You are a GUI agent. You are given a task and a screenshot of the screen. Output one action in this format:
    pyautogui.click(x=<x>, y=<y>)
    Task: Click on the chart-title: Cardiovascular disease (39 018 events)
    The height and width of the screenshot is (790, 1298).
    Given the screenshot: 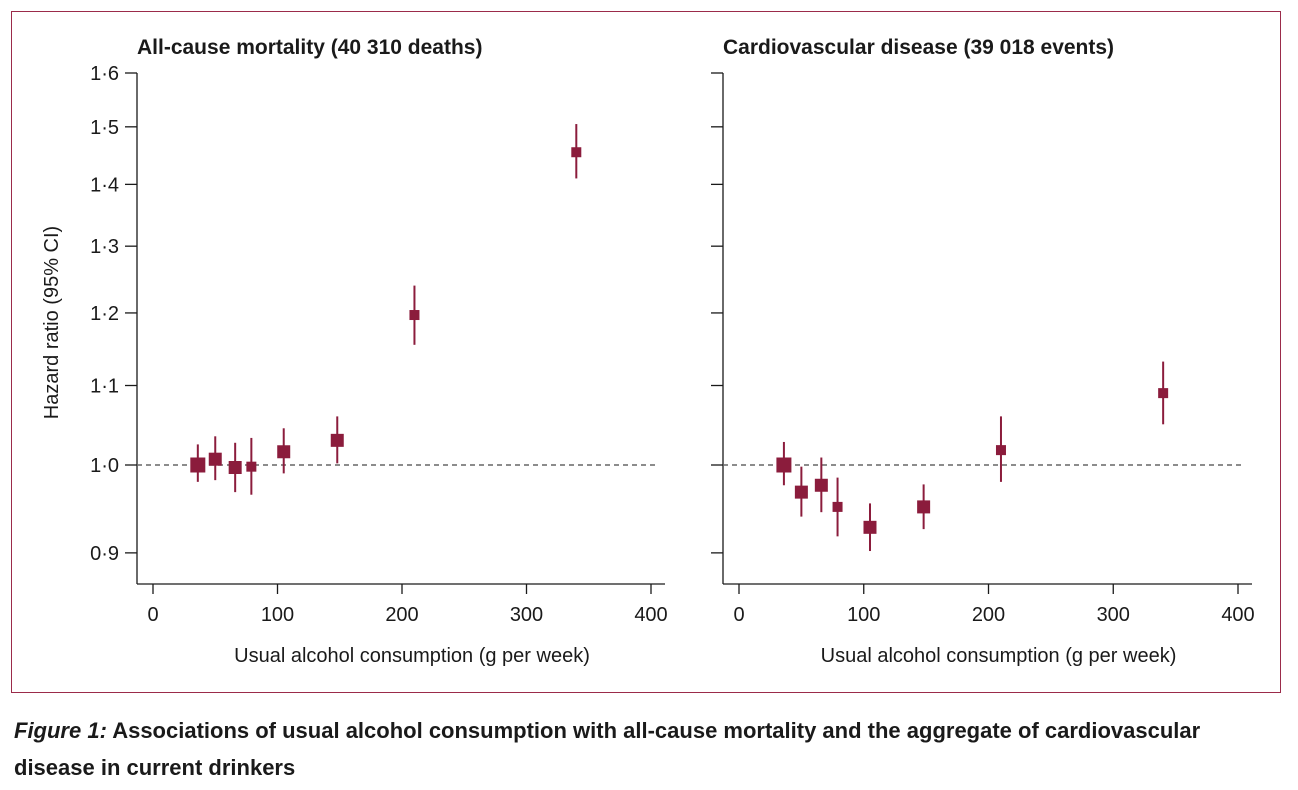 What is the action you would take?
    pyautogui.click(x=918, y=47)
    